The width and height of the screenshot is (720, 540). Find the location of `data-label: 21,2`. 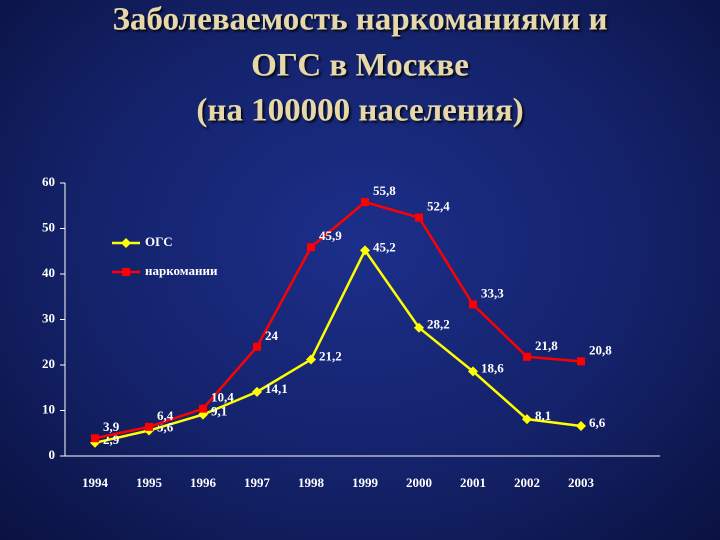

data-label: 21,2 is located at coordinates (330, 356).